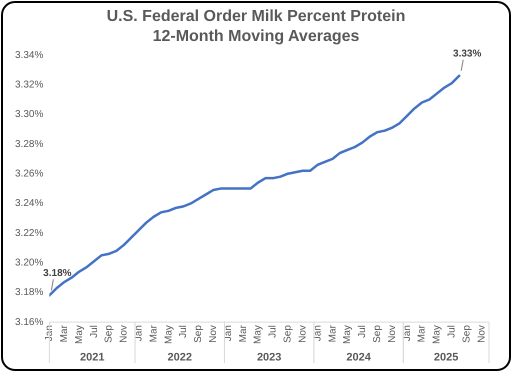 The height and width of the screenshot is (372, 512). Describe the element at coordinates (269, 358) in the screenshot. I see `text: 2023` at that location.